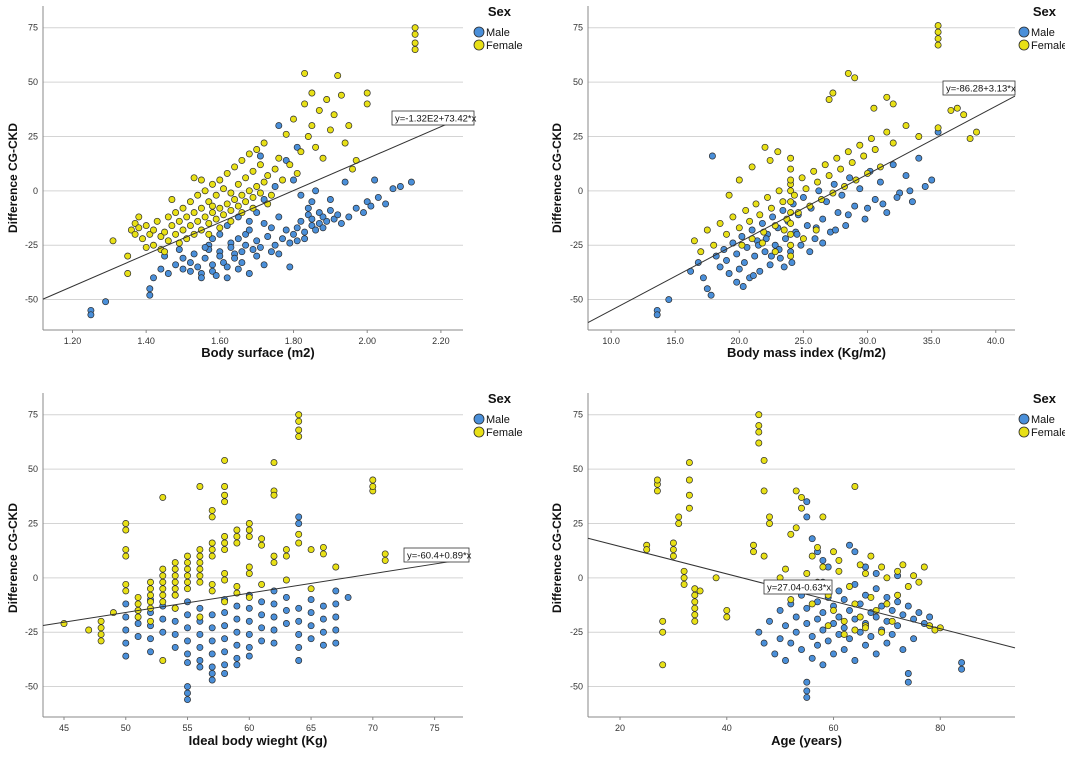 The image size is (1065, 760). Describe the element at coordinates (479, 432) in the screenshot. I see `legend-marker-female` at that location.